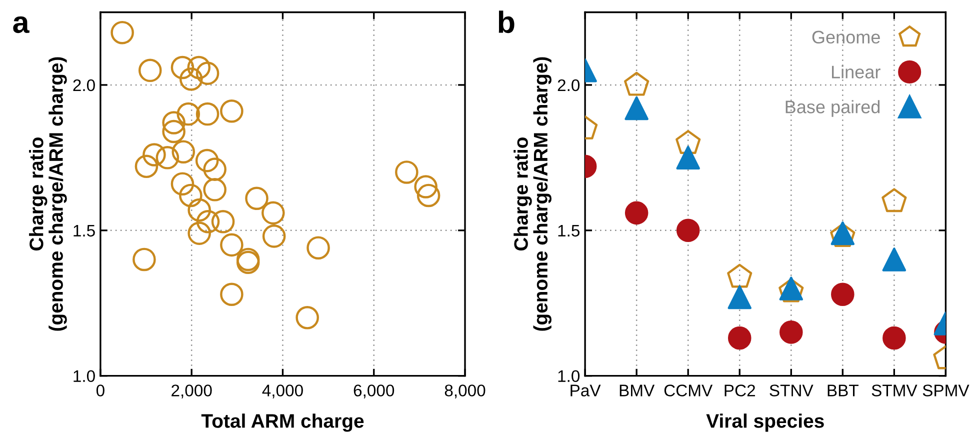 This screenshot has height=437, width=980. What do you see at coordinates (946, 390) in the screenshot?
I see `x-tick-label: SPMV` at bounding box center [946, 390].